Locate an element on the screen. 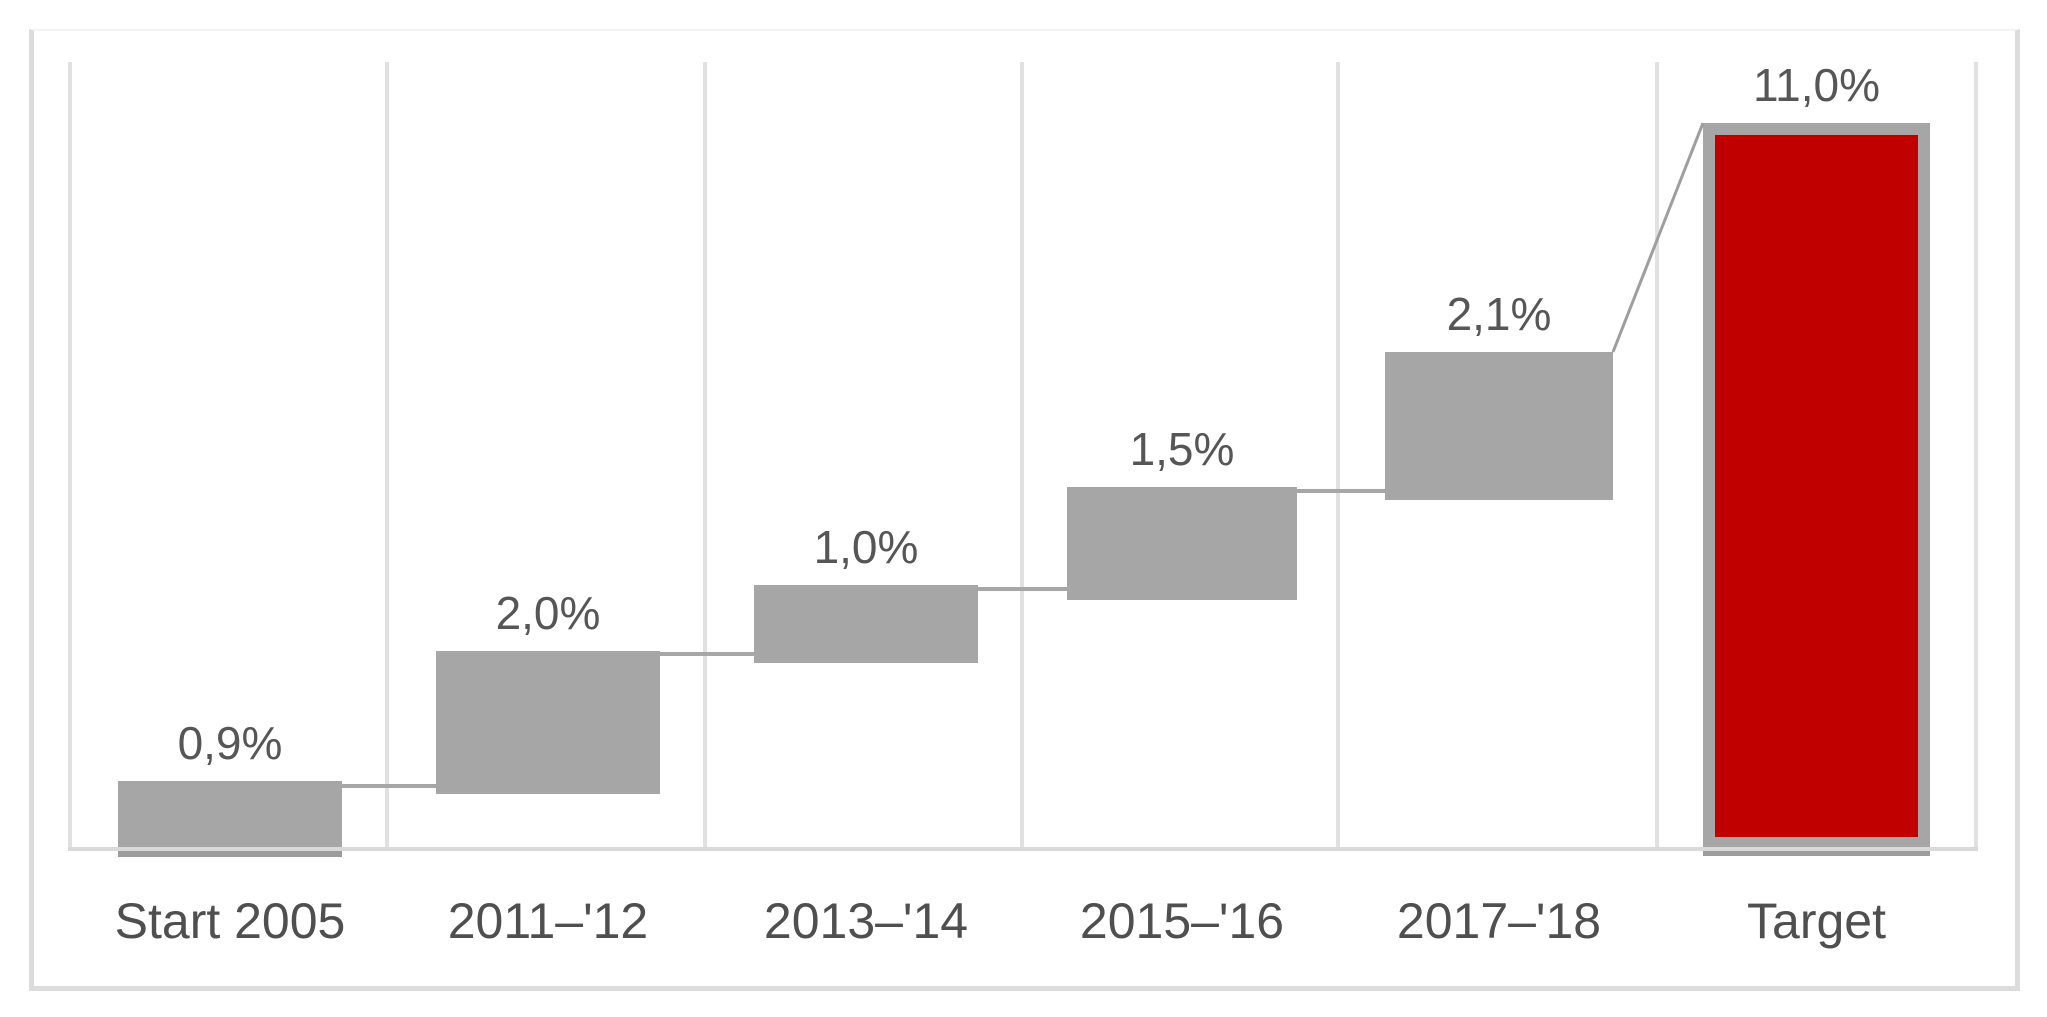 The height and width of the screenshot is (1017, 2047). category-label-2017-18: 2017–'18 is located at coordinates (1499, 921).